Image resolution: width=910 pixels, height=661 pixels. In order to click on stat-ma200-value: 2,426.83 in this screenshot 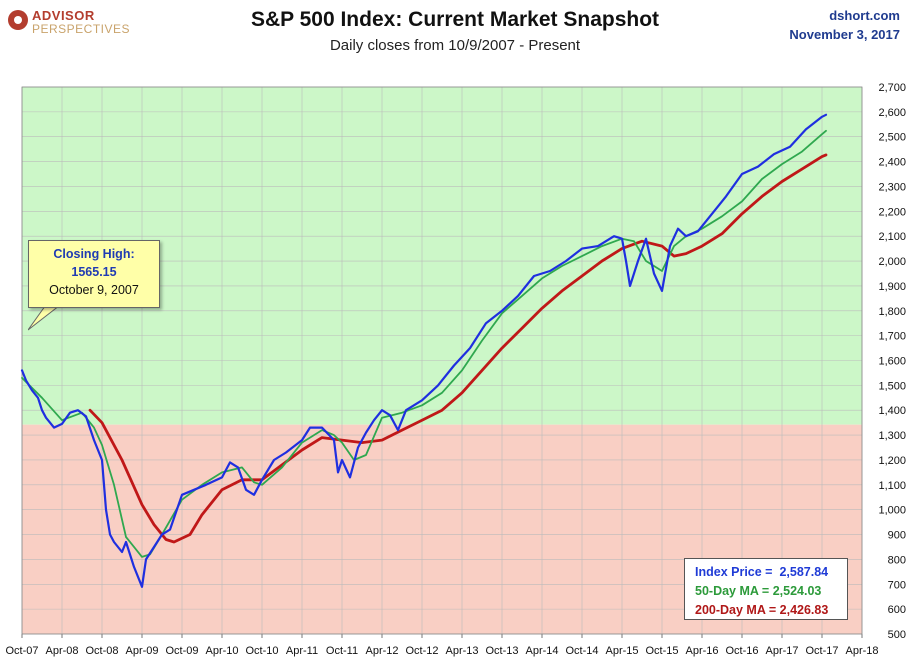, I will do `click(804, 610)`.